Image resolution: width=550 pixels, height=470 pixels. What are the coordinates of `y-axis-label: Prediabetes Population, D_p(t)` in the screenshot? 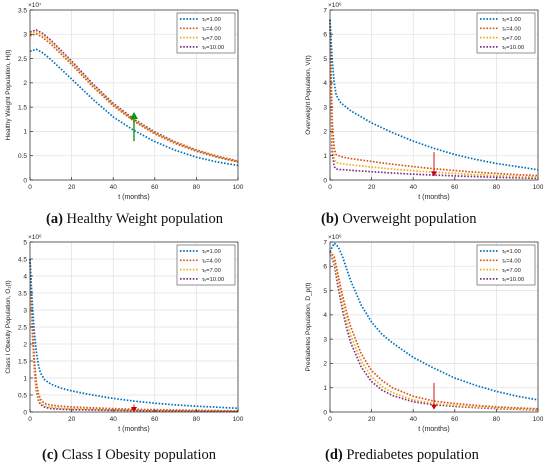 It's located at (308, 327).